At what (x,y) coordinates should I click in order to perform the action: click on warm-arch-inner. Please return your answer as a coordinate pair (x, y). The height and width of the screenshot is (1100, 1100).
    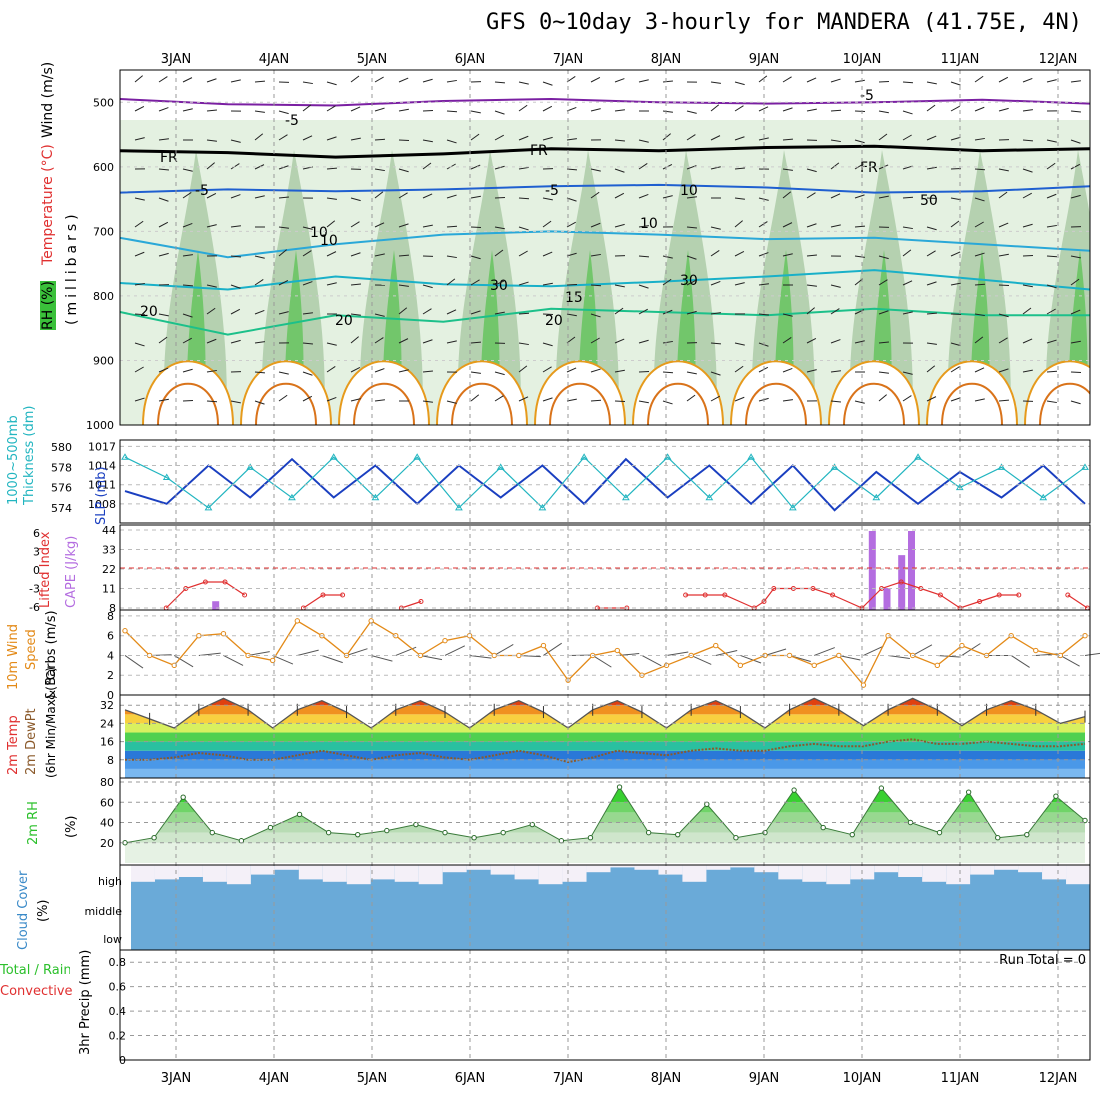
    Looking at the image, I should click on (1064, 403).